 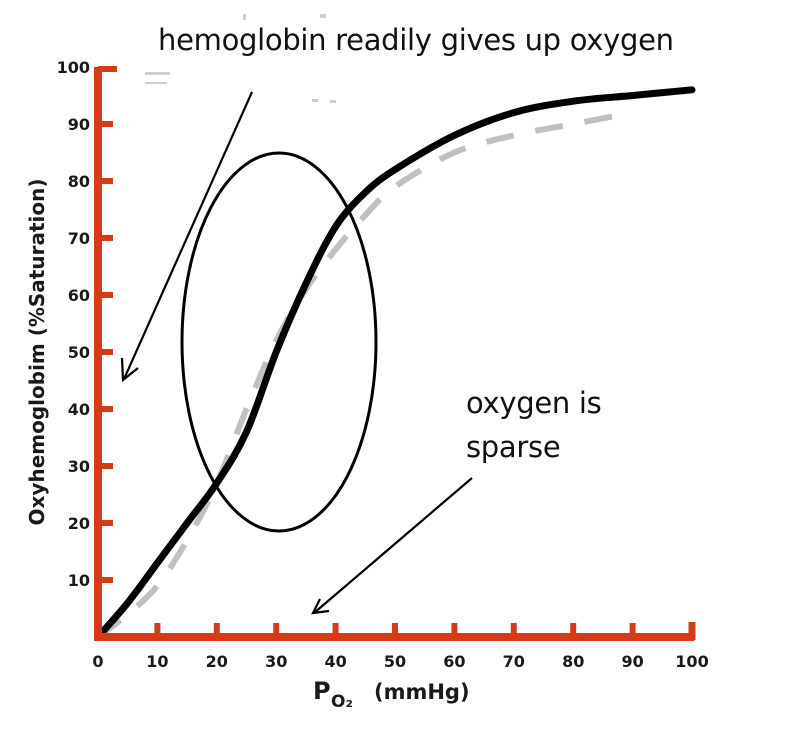 What do you see at coordinates (342, 702) in the screenshot?
I see `x-axis-label-o2: O₂` at bounding box center [342, 702].